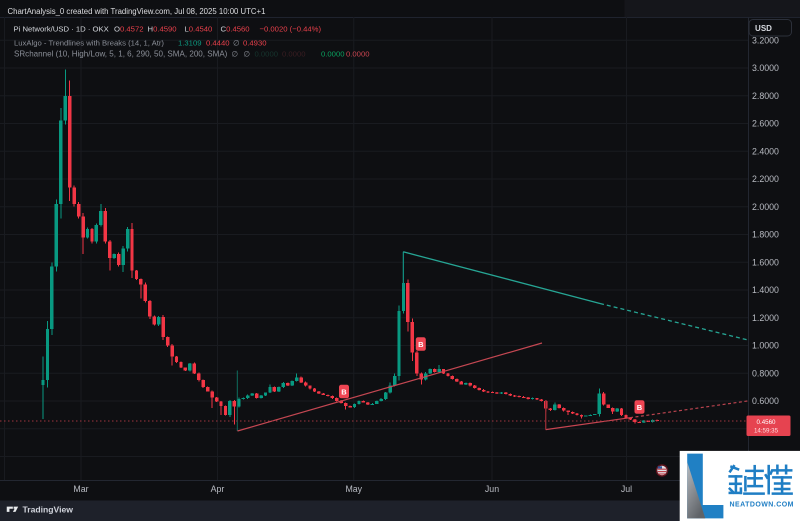 The image size is (800, 521). Describe the element at coordinates (492, 489) in the screenshot. I see `svg-text: Jun` at that location.